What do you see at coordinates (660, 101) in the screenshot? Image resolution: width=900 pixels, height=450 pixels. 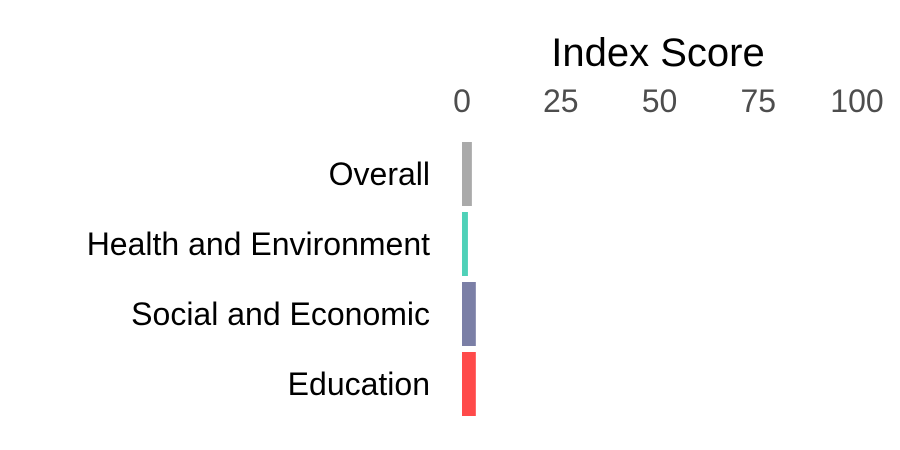 I see `x-tick-label: 50` at bounding box center [660, 101].